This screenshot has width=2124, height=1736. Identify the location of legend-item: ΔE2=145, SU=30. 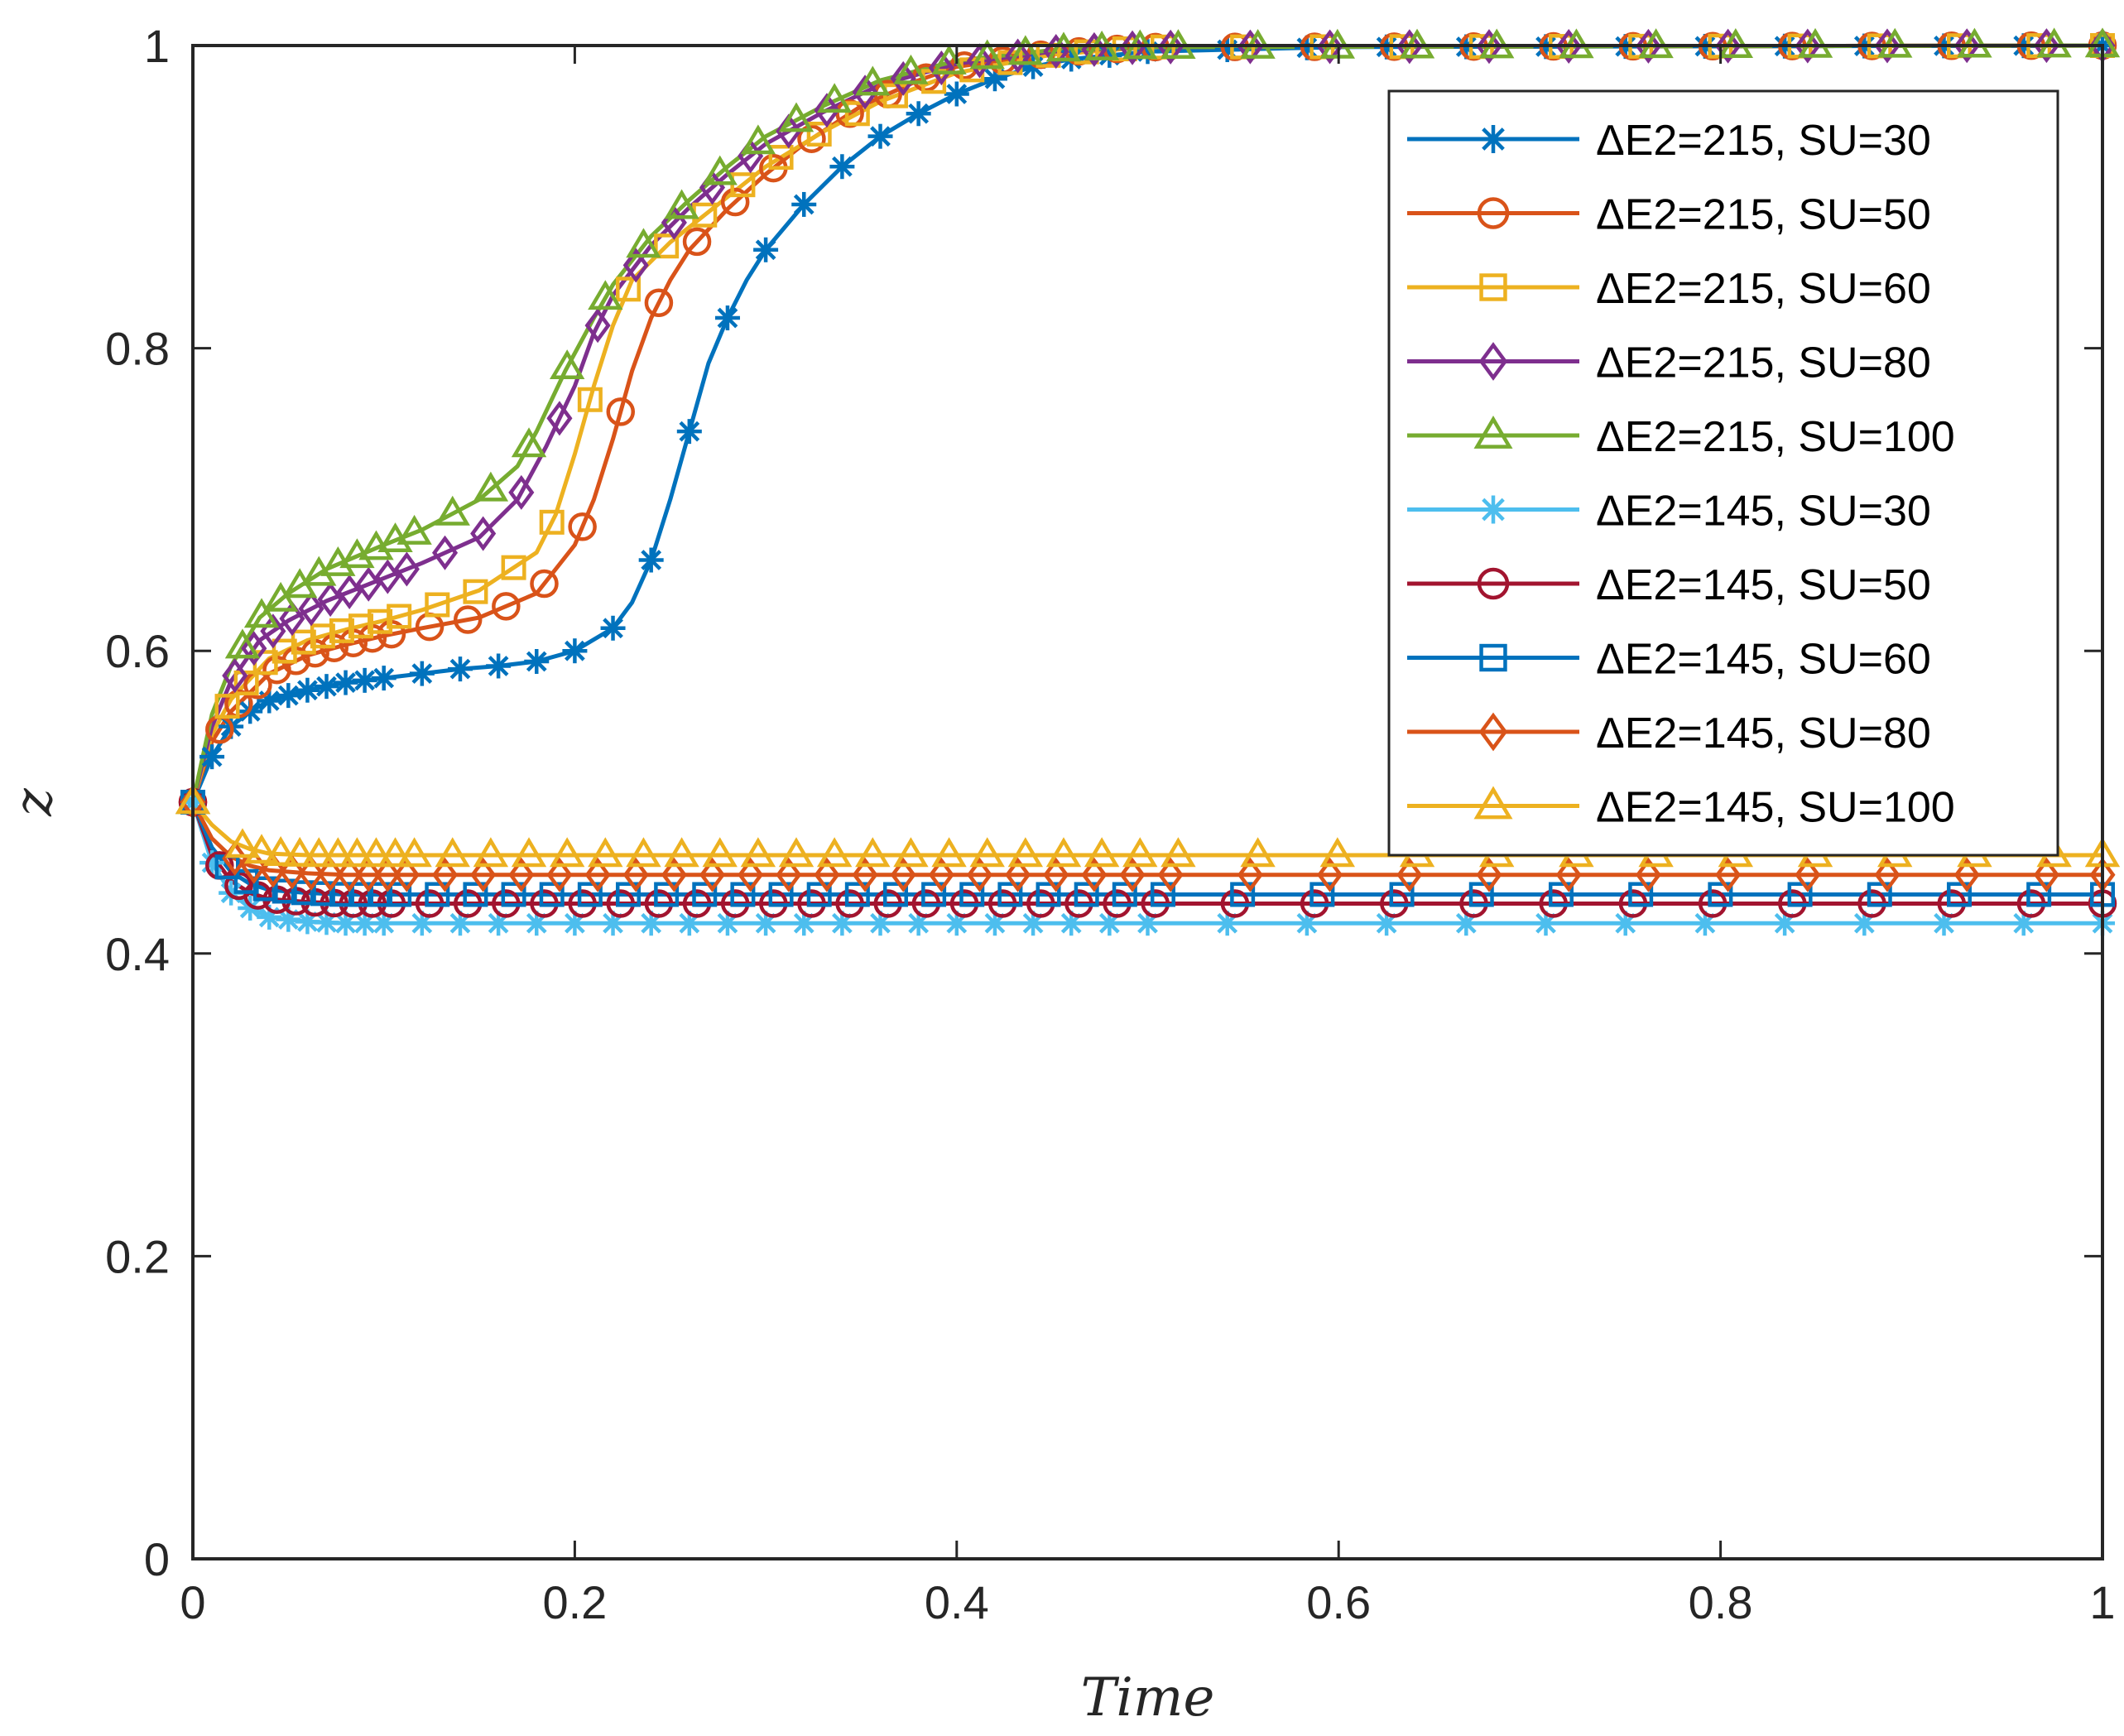
(1669, 512).